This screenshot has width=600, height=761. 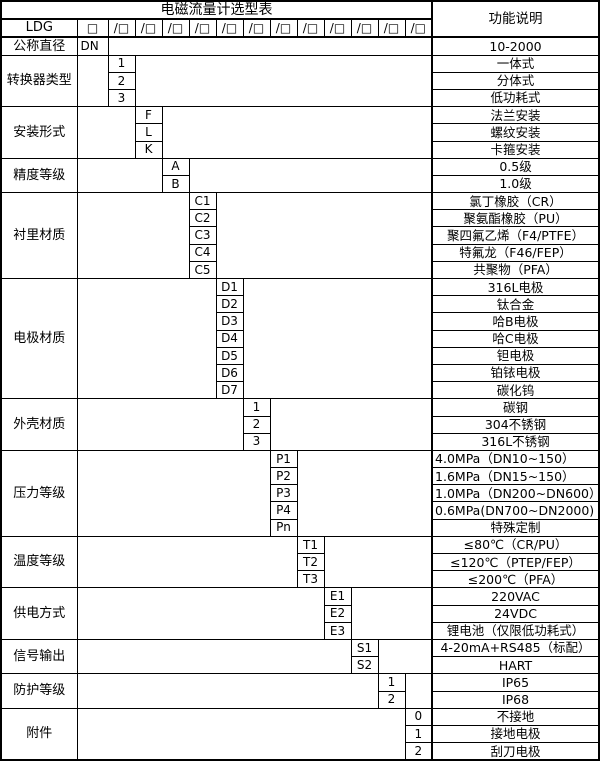 I want to click on category-label-accuracy-class: 精度等级, so click(x=39, y=175).